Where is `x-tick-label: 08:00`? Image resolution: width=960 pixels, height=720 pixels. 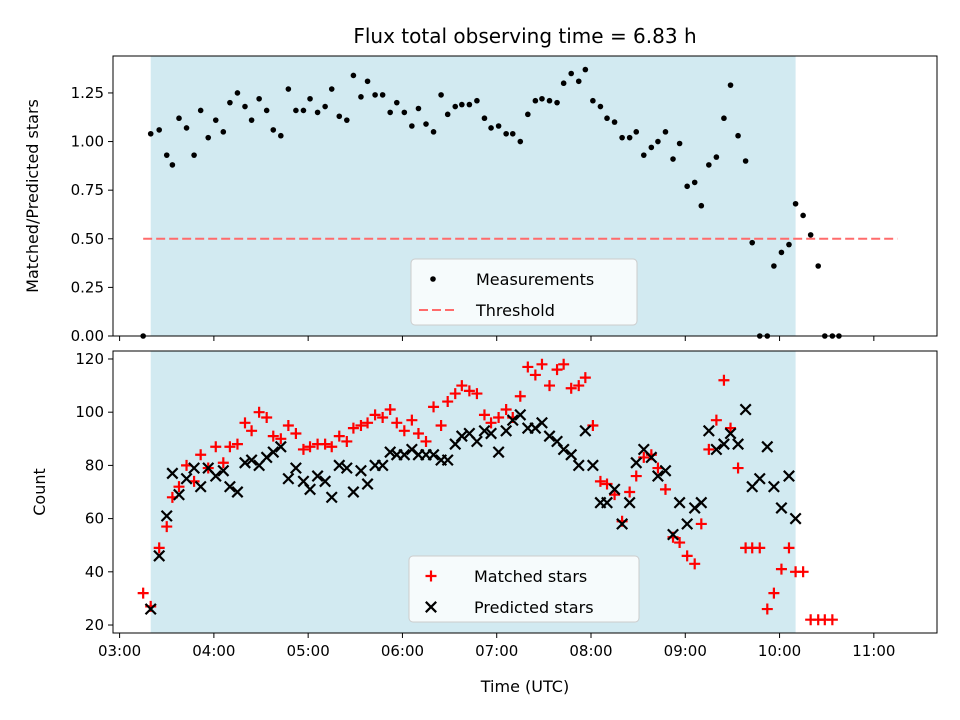
x-tick-label: 08:00 is located at coordinates (590, 651).